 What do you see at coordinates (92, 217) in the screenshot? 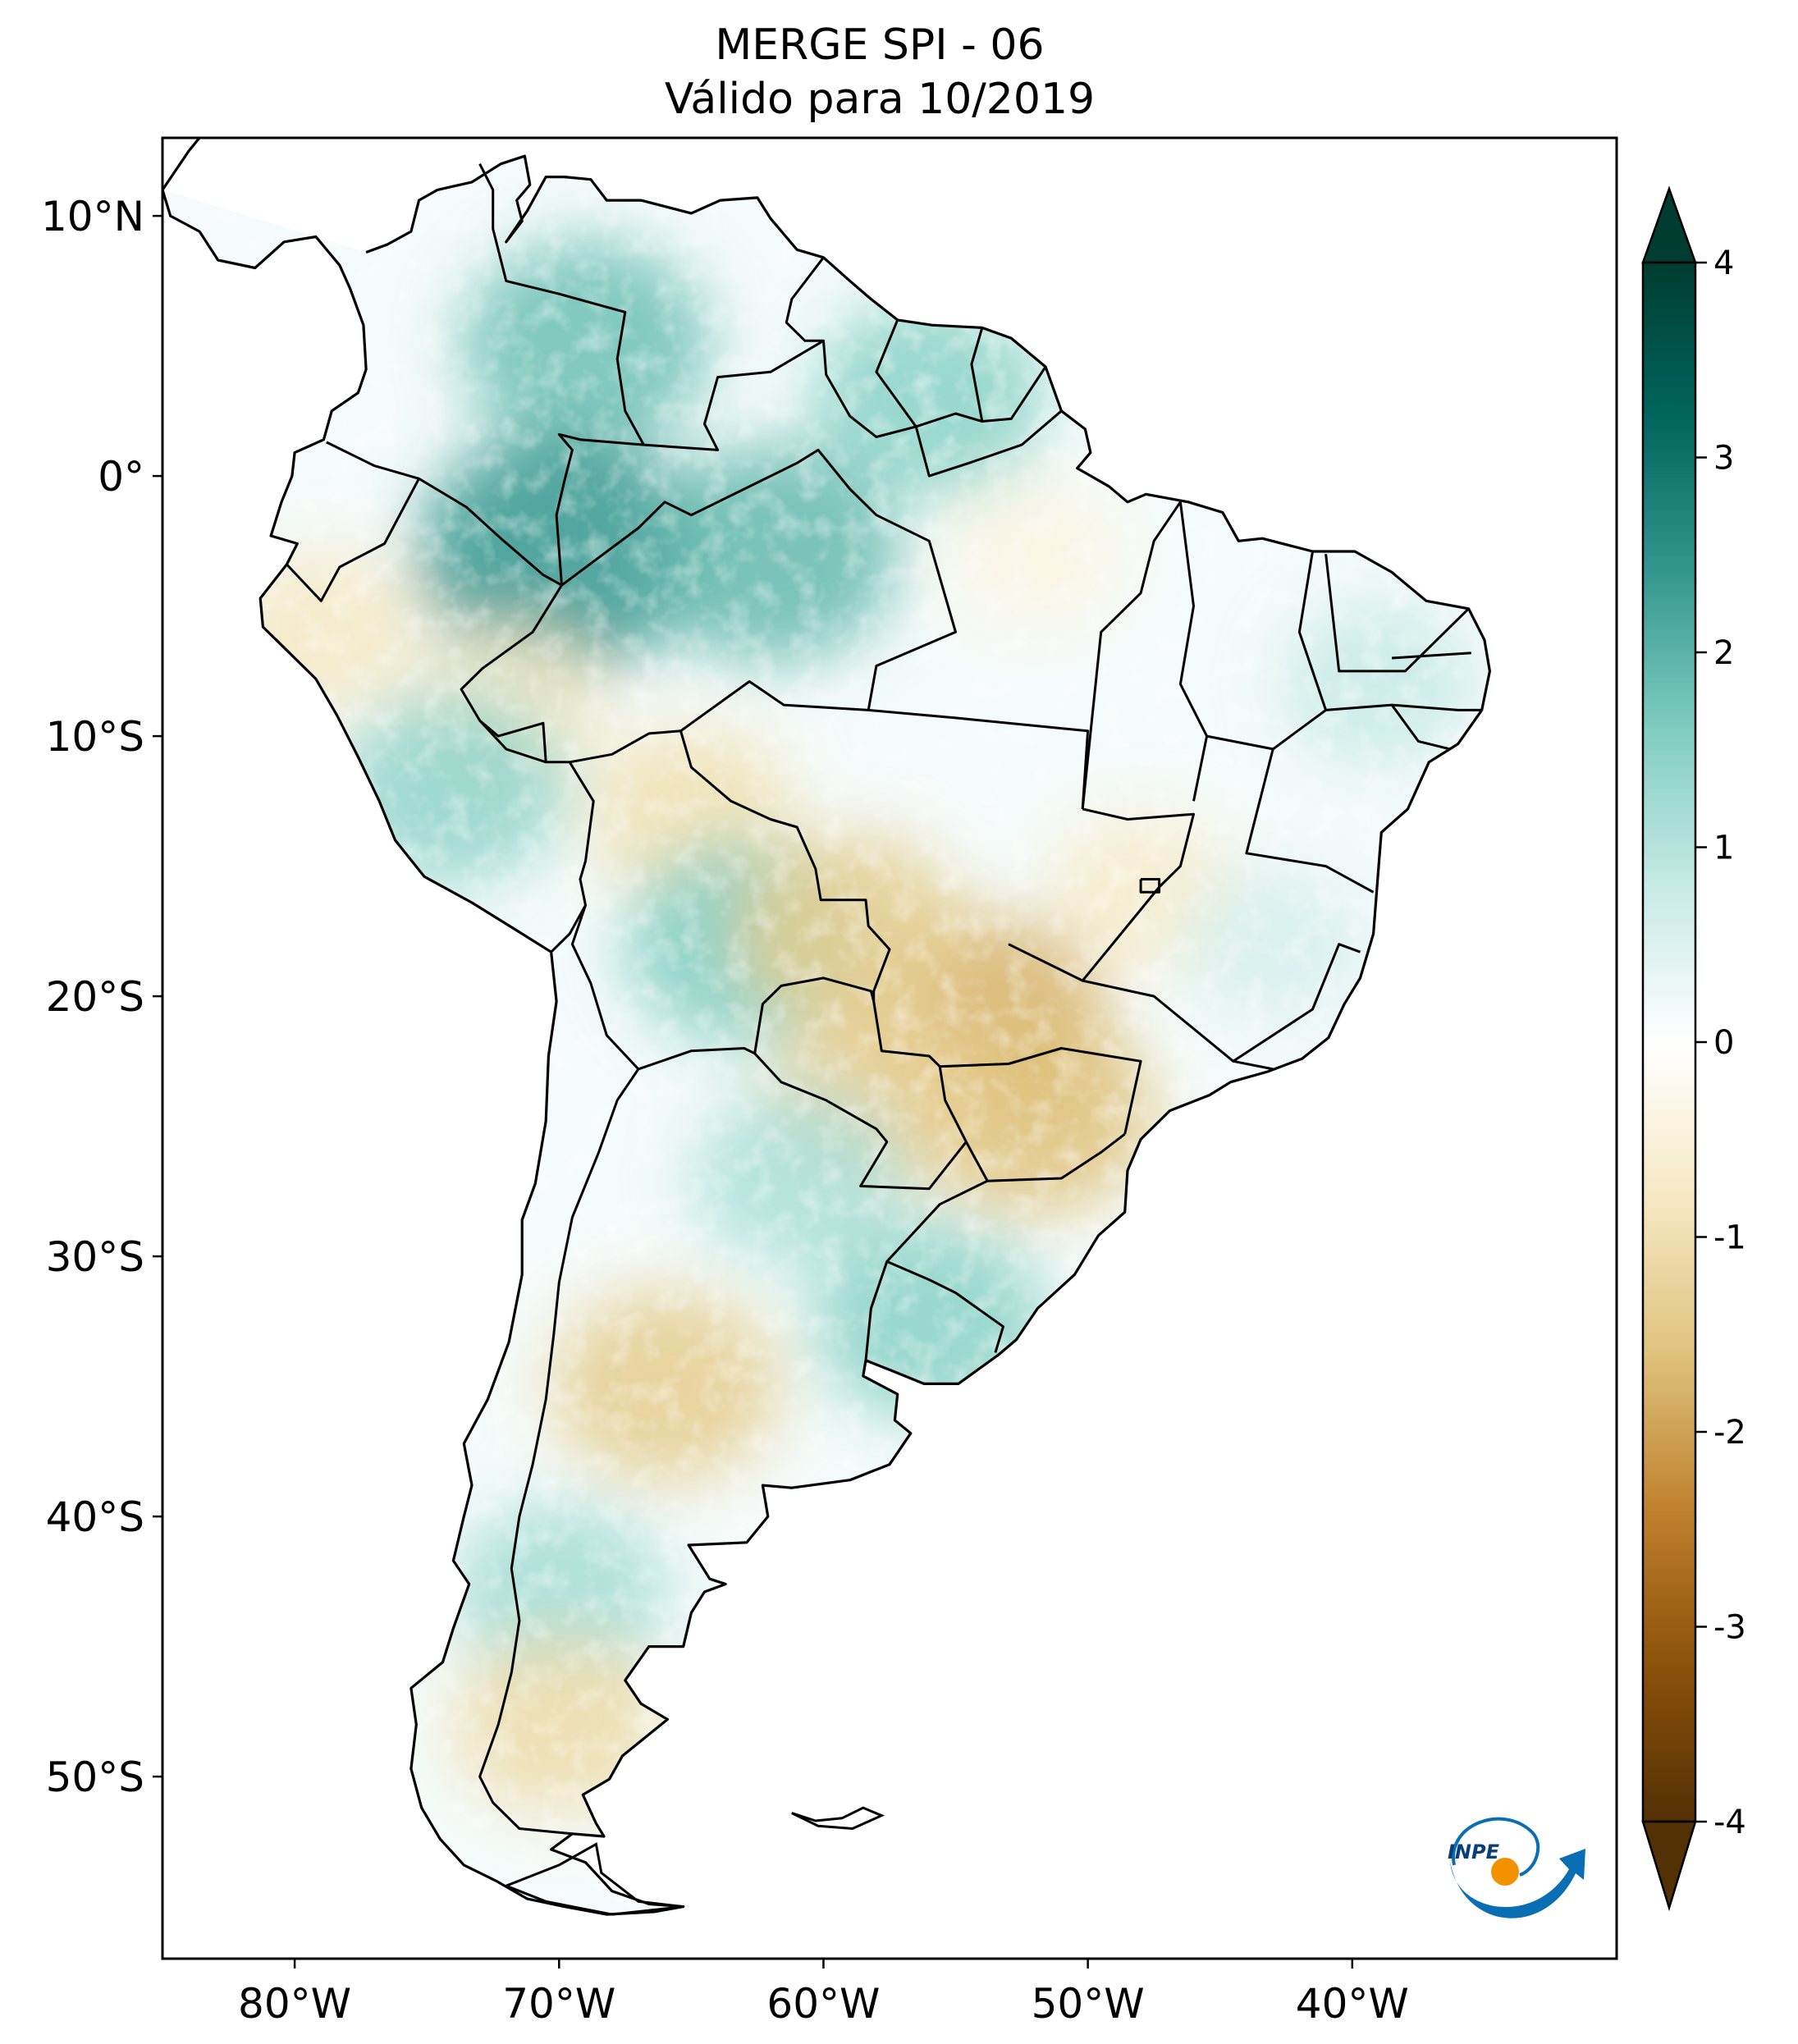
I see `lat-tick-label: 10°N` at bounding box center [92, 217].